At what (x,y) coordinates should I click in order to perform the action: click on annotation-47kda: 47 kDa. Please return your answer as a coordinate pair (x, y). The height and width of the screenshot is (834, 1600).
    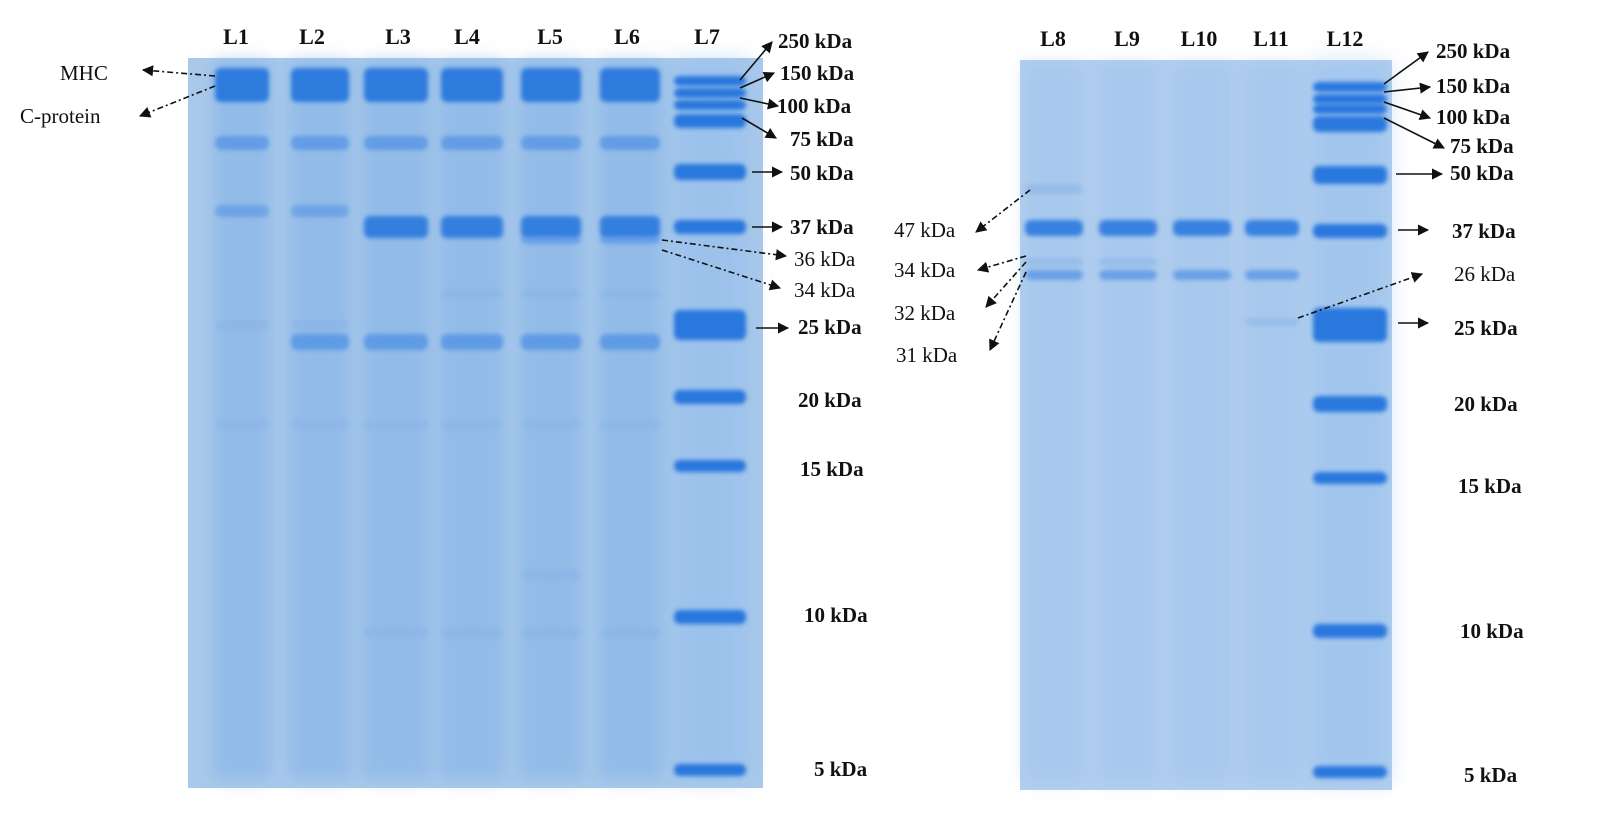
    Looking at the image, I should click on (925, 230).